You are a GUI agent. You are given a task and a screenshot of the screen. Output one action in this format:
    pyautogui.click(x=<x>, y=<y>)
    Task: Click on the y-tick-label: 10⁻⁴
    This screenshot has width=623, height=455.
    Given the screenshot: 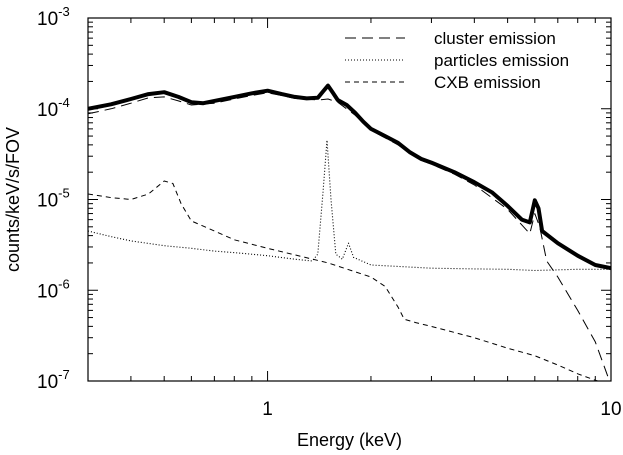 What is the action you would take?
    pyautogui.click(x=53, y=108)
    